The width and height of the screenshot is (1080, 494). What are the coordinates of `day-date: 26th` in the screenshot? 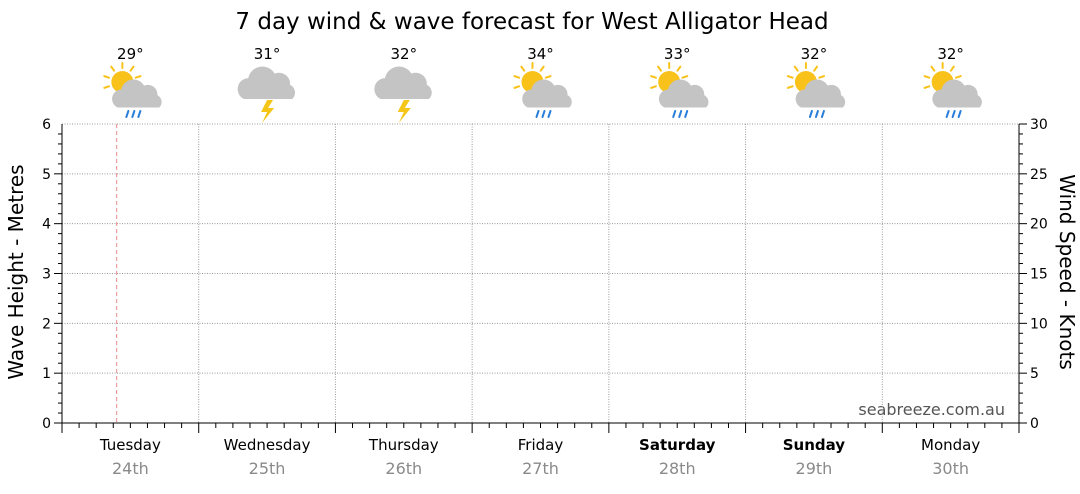 It's located at (403, 468).